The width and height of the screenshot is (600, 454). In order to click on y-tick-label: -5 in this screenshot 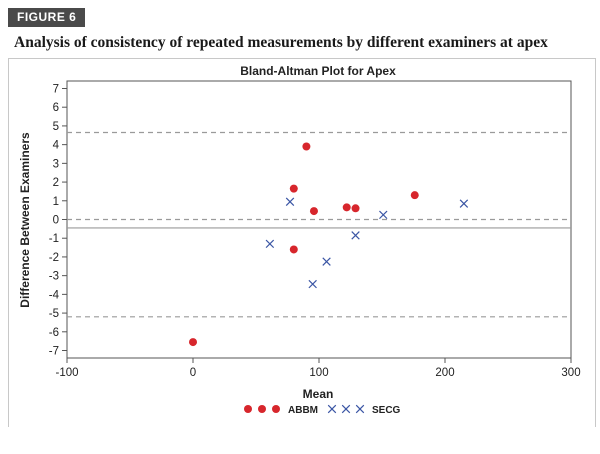, I will do `click(54, 314)`.